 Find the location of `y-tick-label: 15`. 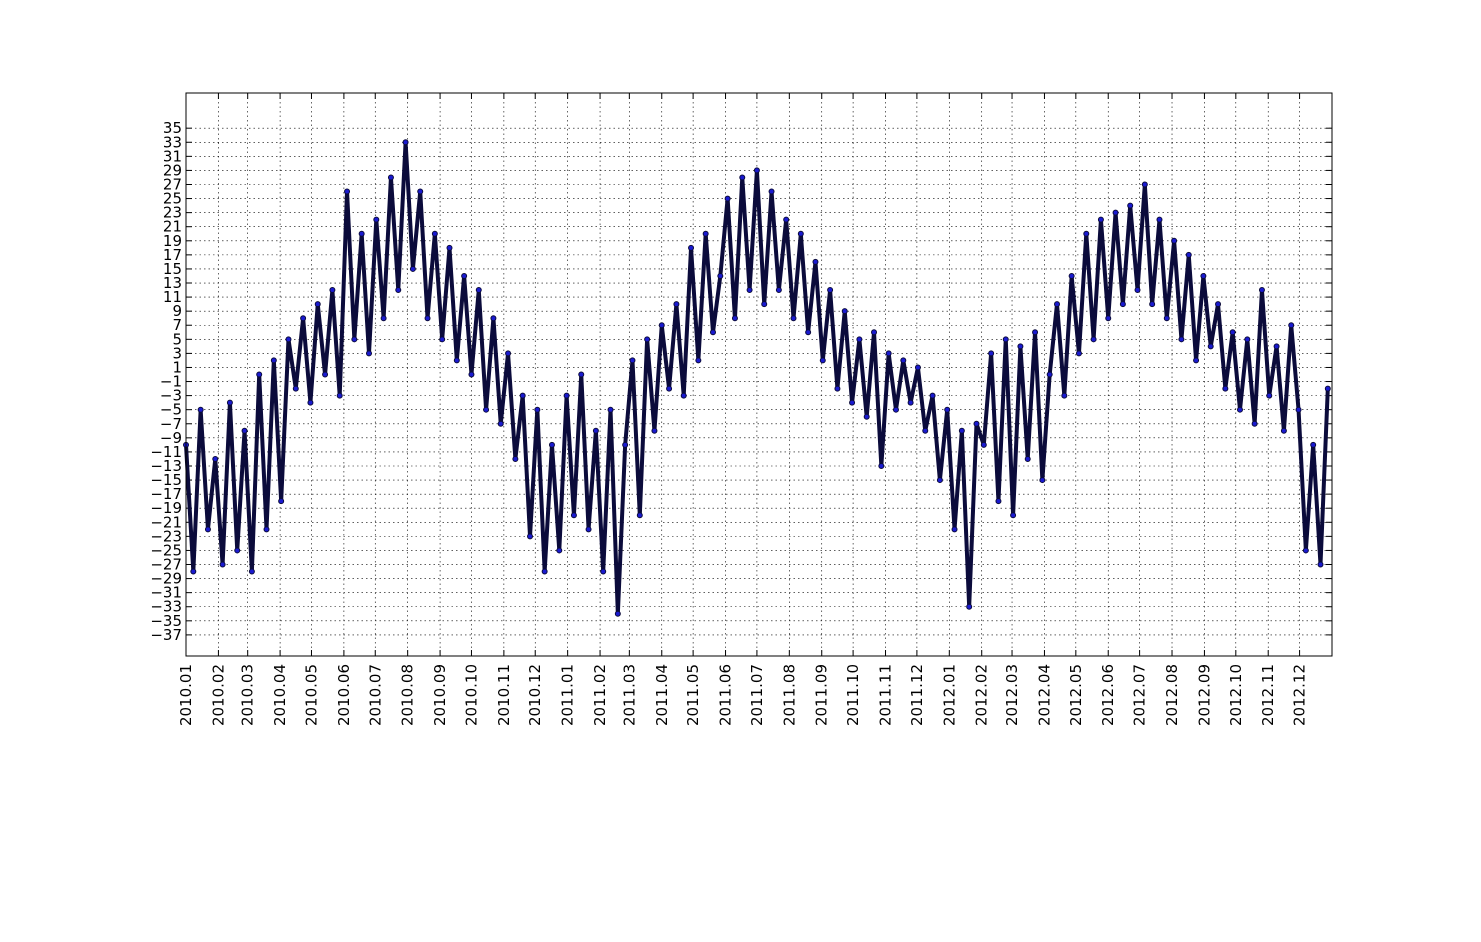

y-tick-label: 15 is located at coordinates (172, 269).